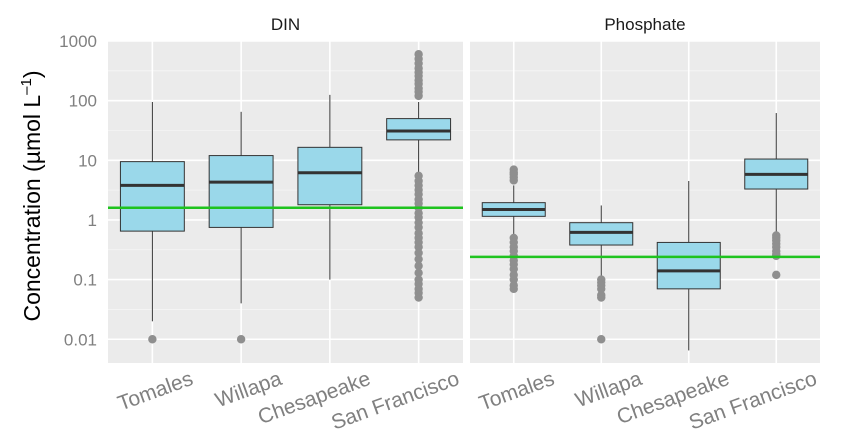 This screenshot has width=847, height=439. Describe the element at coordinates (31, 195) in the screenshot. I see `y-axis-label: Concentration (µmol L–1)` at that location.